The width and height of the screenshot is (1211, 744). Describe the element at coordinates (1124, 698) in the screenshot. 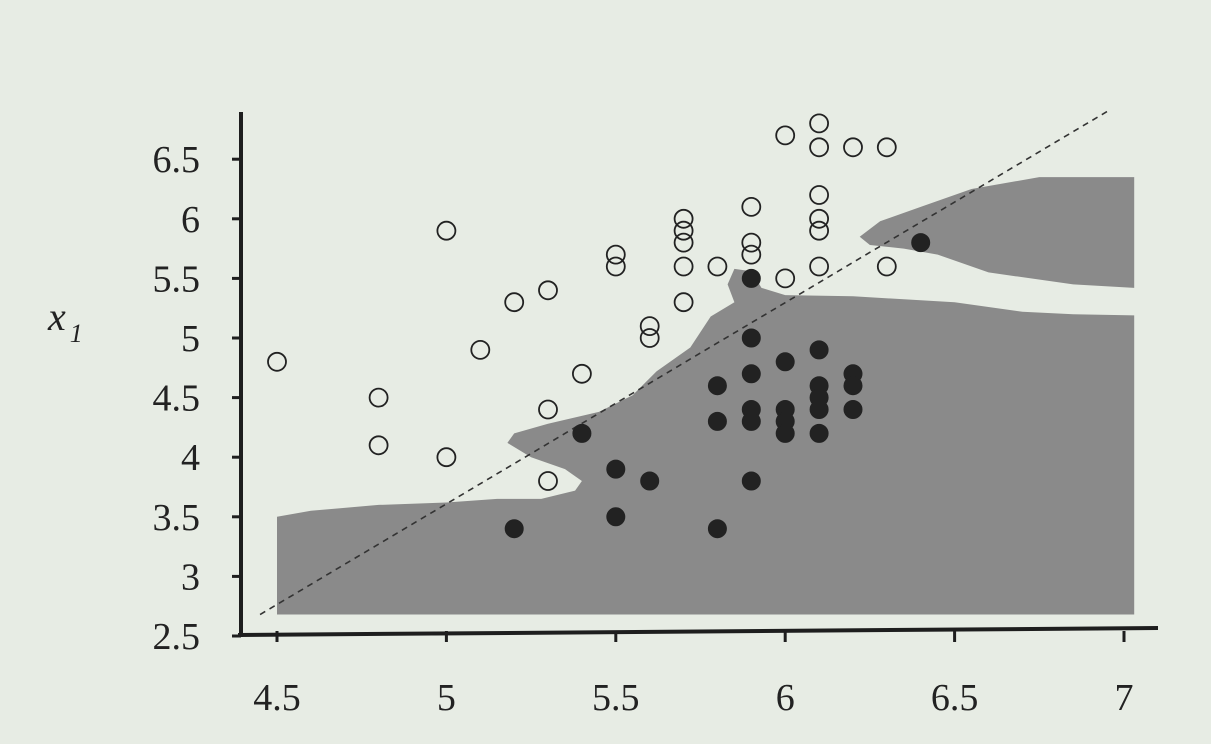

I see `x-tick-label-5: 7` at that location.